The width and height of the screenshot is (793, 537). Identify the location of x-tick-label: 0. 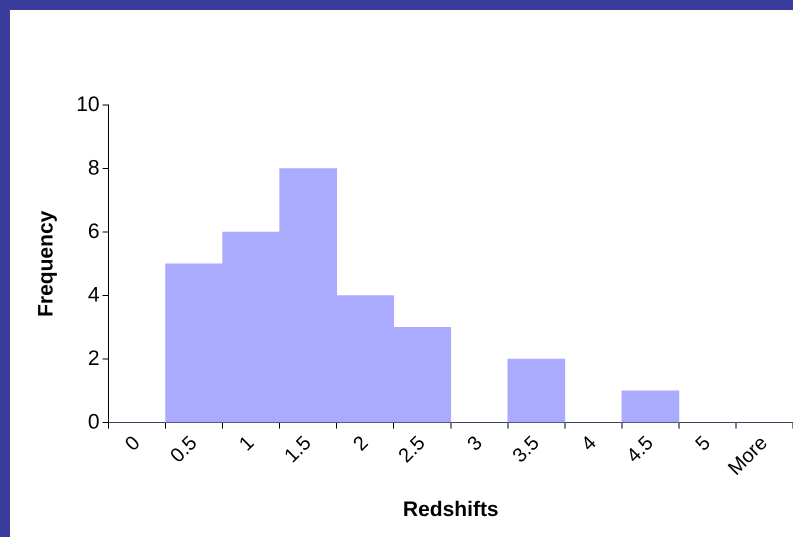
(133, 444).